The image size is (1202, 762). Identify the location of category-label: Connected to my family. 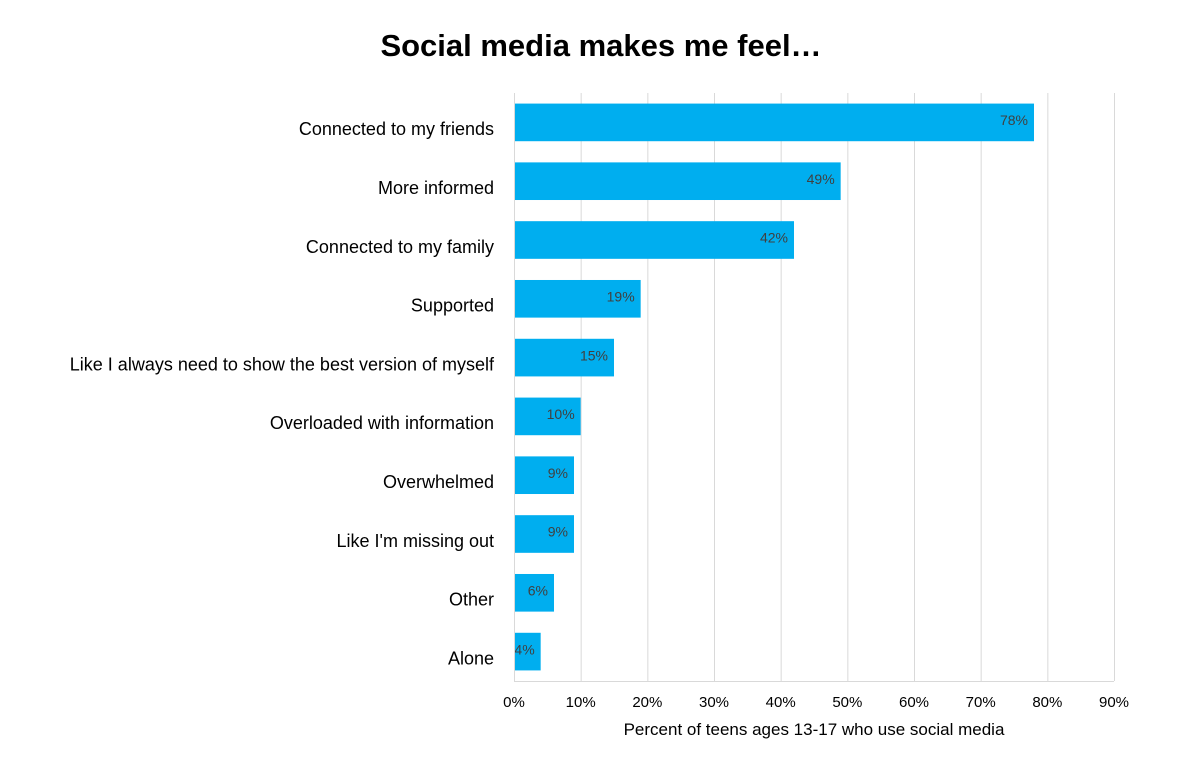
(400, 247).